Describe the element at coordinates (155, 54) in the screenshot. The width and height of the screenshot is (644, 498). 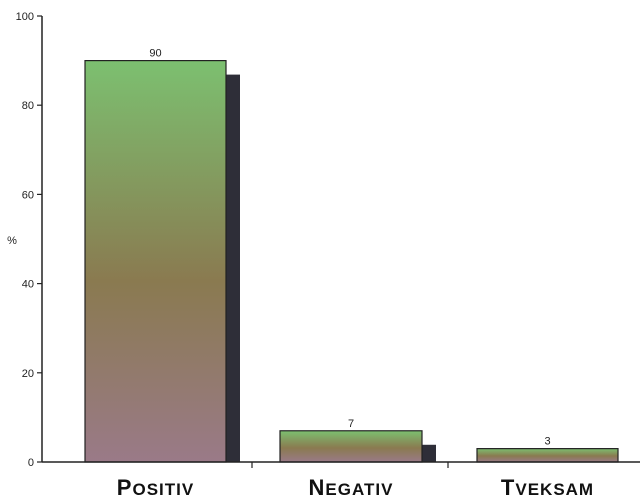
I see `data-label-positiv: 90` at that location.